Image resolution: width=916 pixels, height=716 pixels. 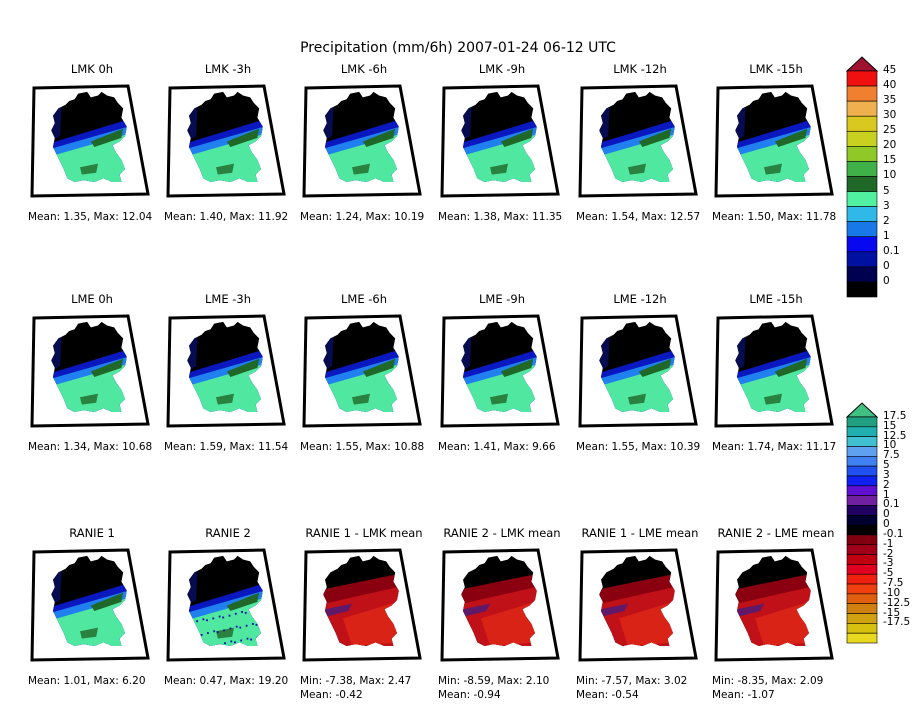 What do you see at coordinates (640, 299) in the screenshot?
I see `panel-title: LME -12h` at bounding box center [640, 299].